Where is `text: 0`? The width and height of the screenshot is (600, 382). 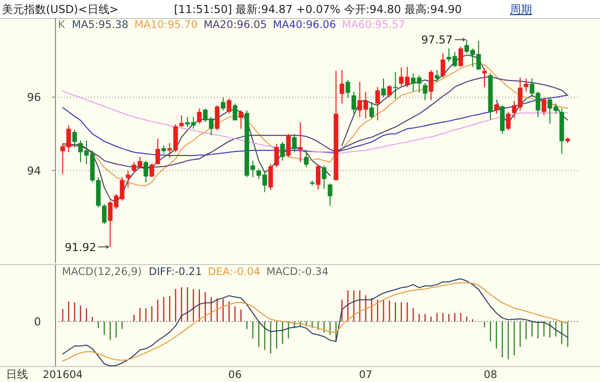
text: 0 is located at coordinates (37, 322).